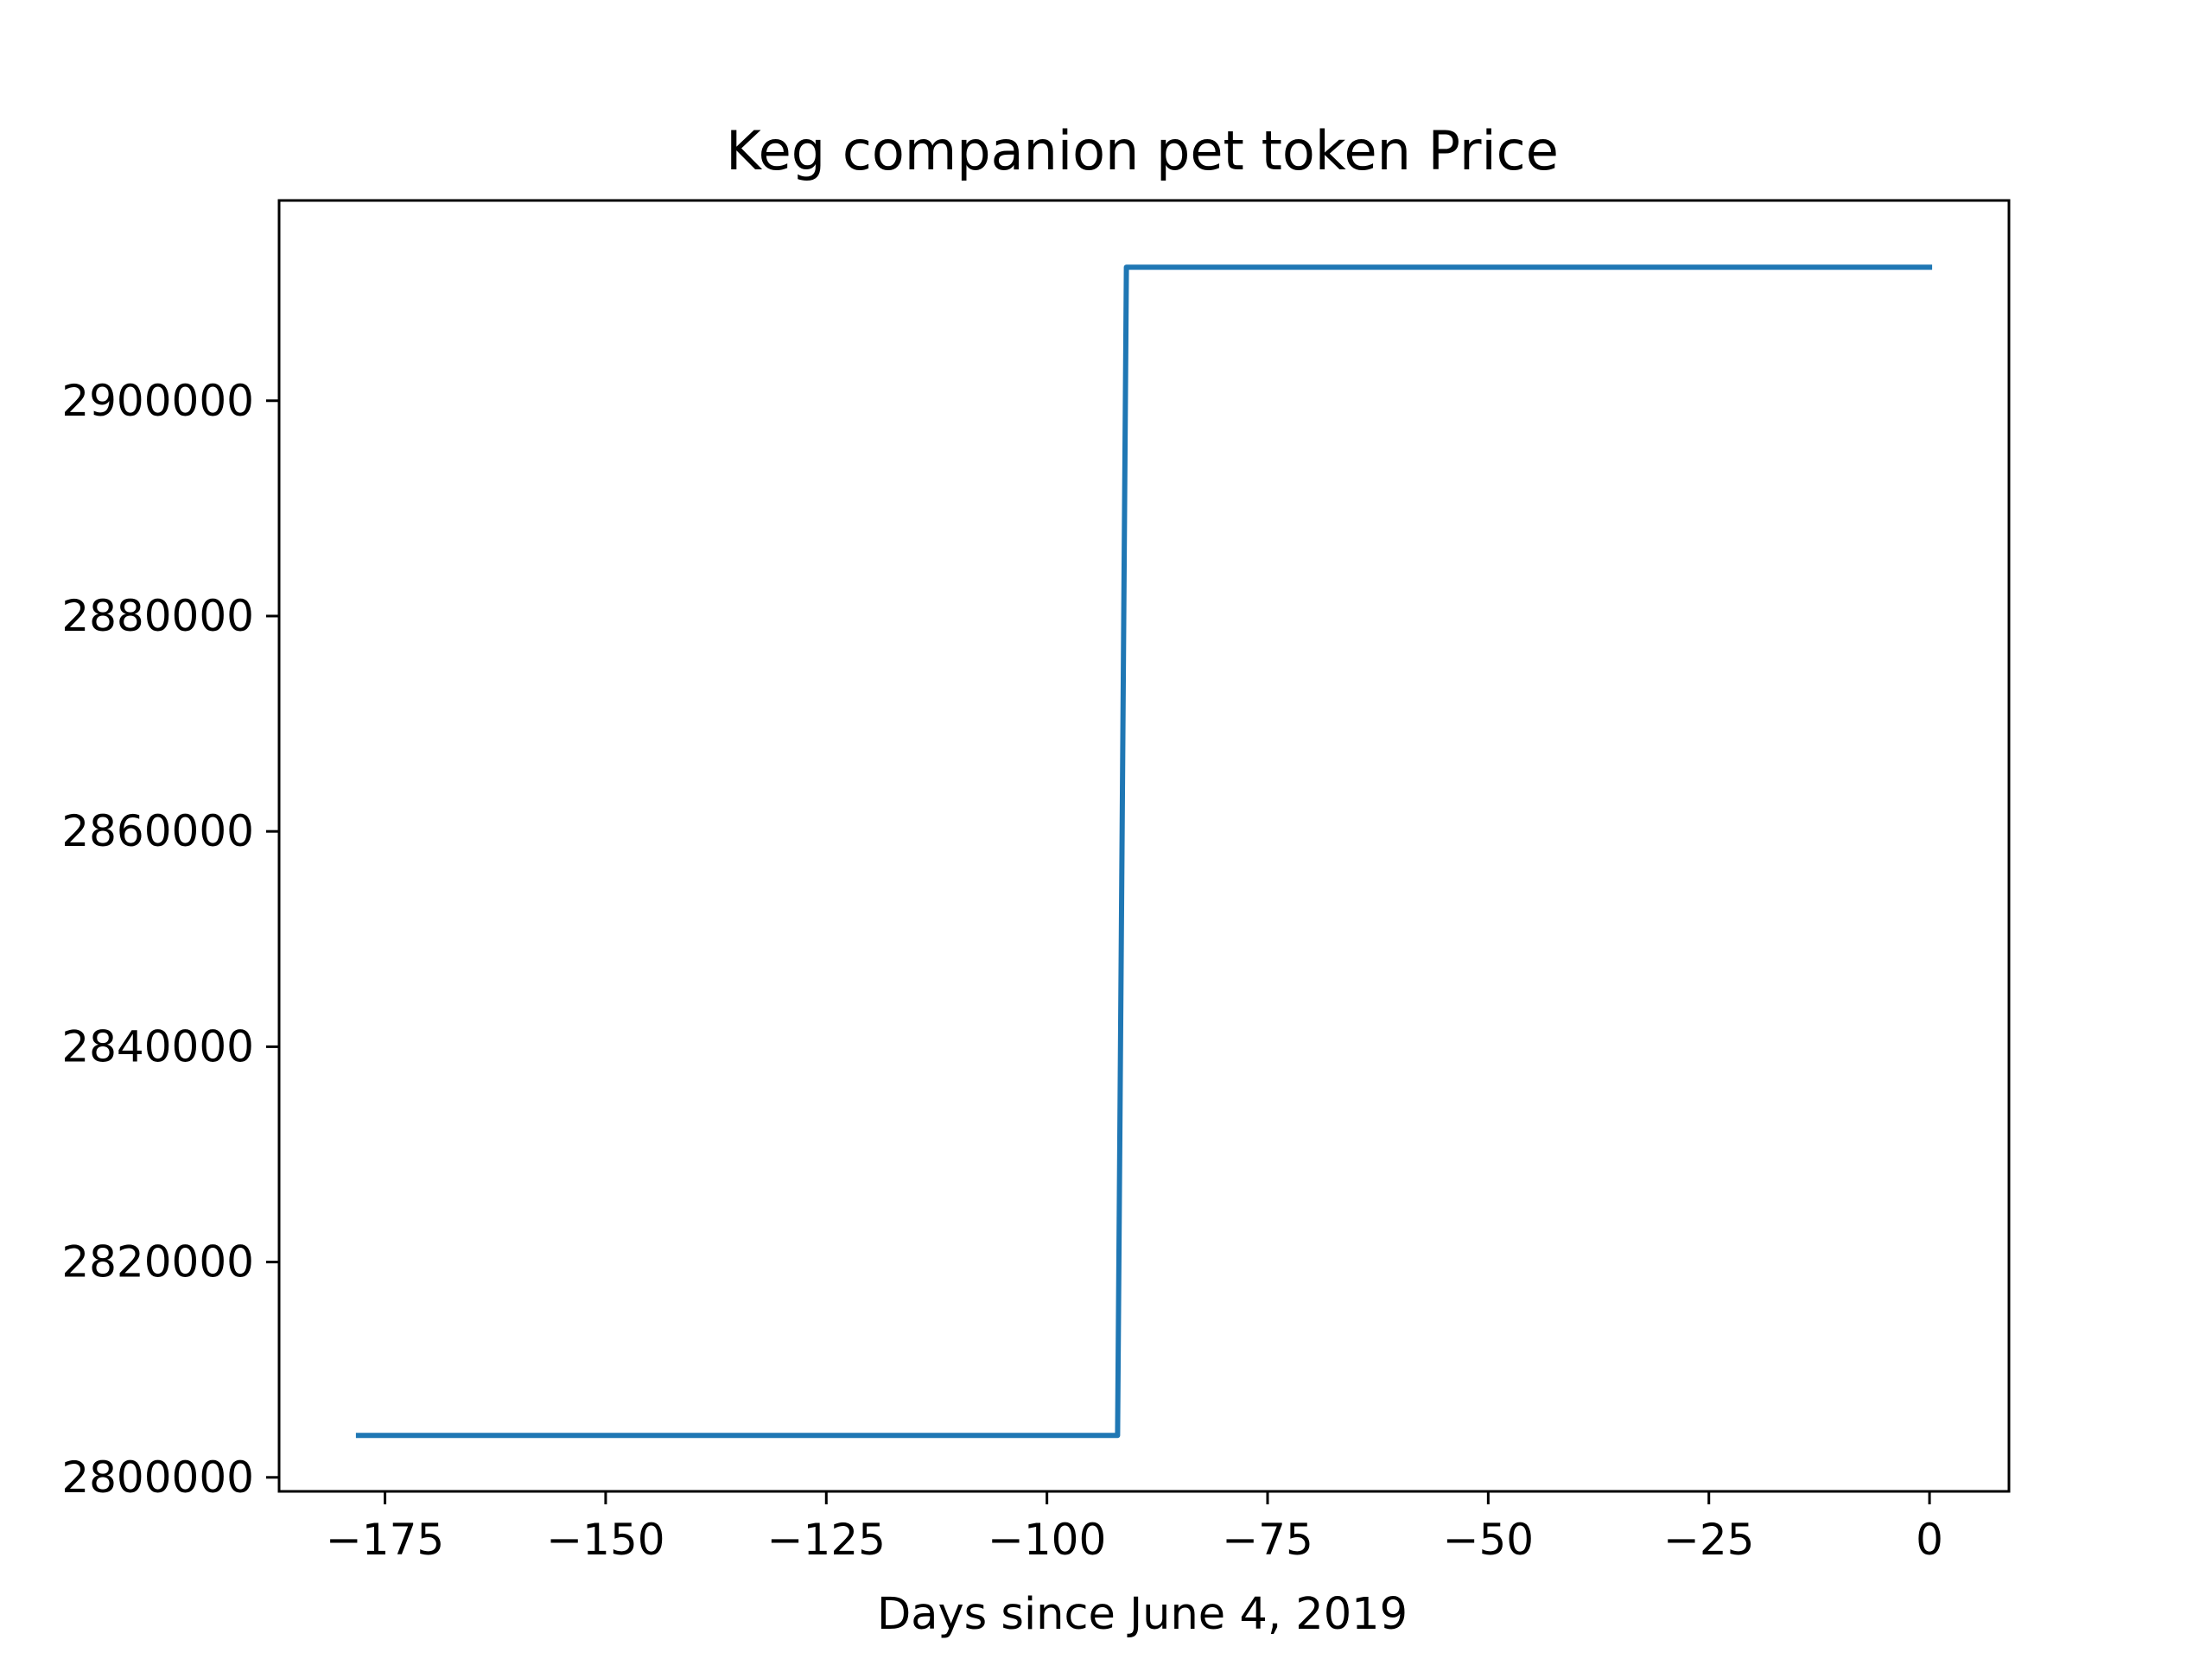  Describe the element at coordinates (1267, 1540) in the screenshot. I see `x-tick-label: −75` at that location.